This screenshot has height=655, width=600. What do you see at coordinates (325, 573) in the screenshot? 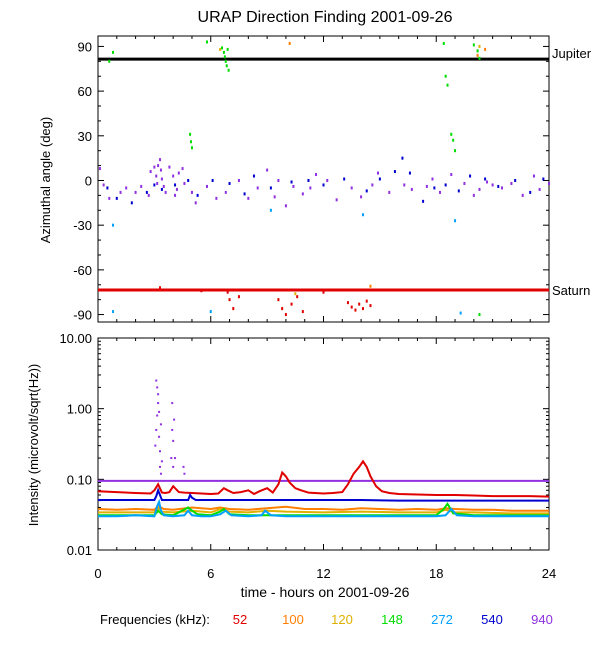
I see `x-tick-labels: 0 6 12 18 24` at bounding box center [325, 573].